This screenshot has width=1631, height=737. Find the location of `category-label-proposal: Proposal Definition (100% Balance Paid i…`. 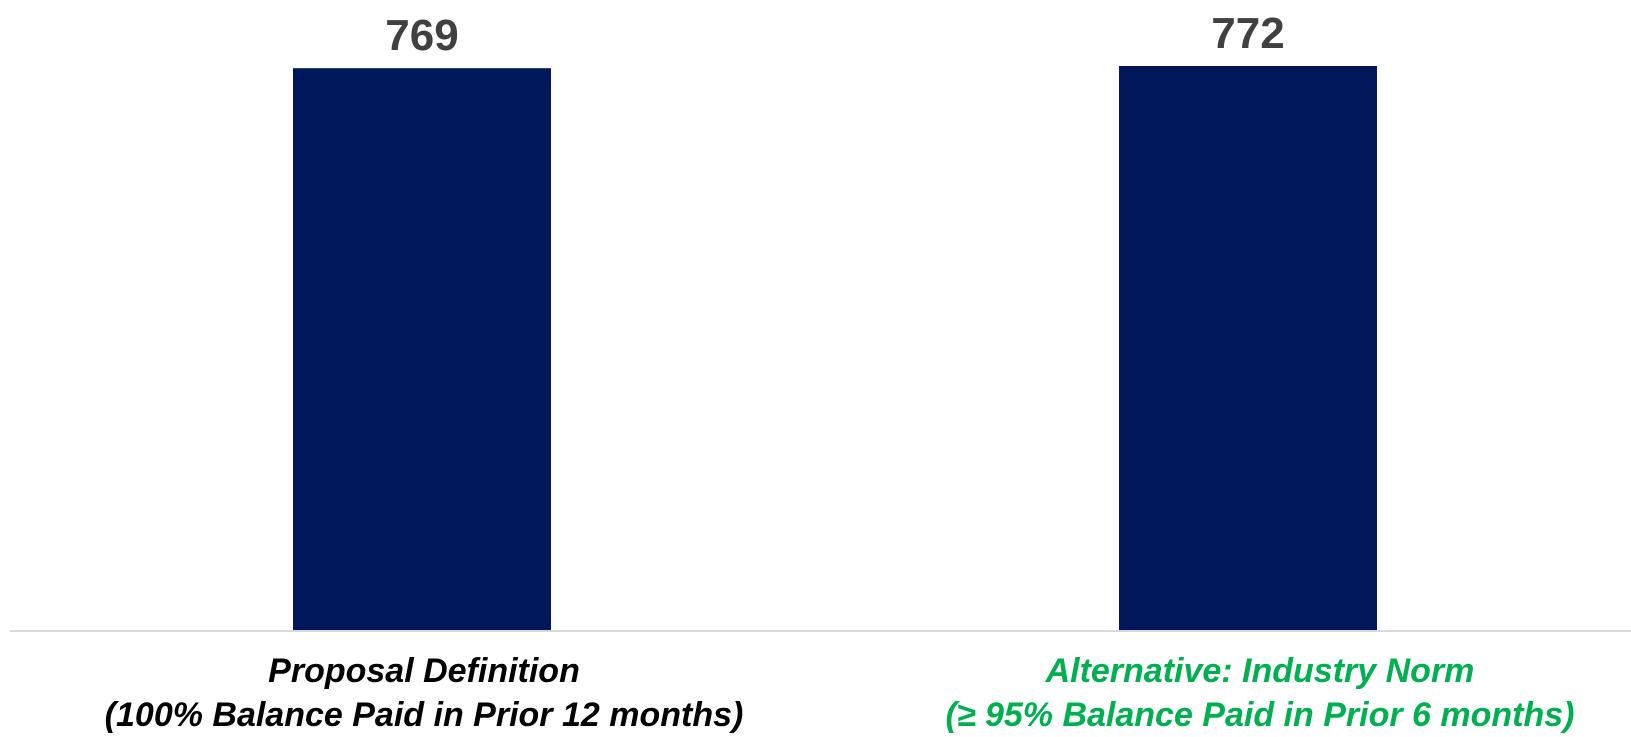

category-label-proposal: Proposal Definition (100% Balance Paid i… is located at coordinates (424, 693).